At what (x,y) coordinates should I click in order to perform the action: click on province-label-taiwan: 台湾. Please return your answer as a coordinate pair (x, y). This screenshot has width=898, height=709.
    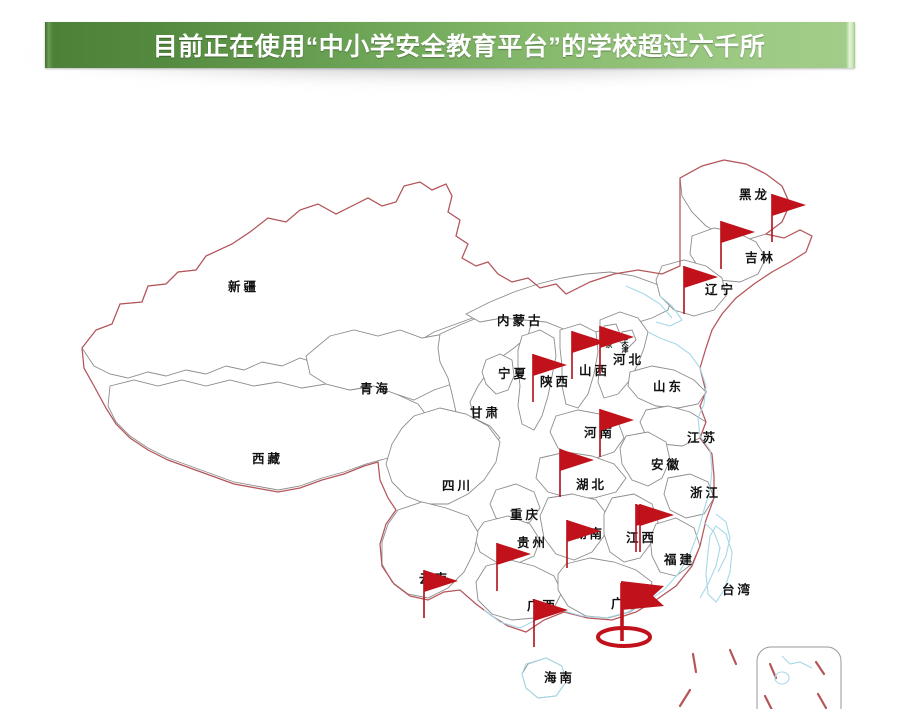
    Looking at the image, I should click on (737, 589).